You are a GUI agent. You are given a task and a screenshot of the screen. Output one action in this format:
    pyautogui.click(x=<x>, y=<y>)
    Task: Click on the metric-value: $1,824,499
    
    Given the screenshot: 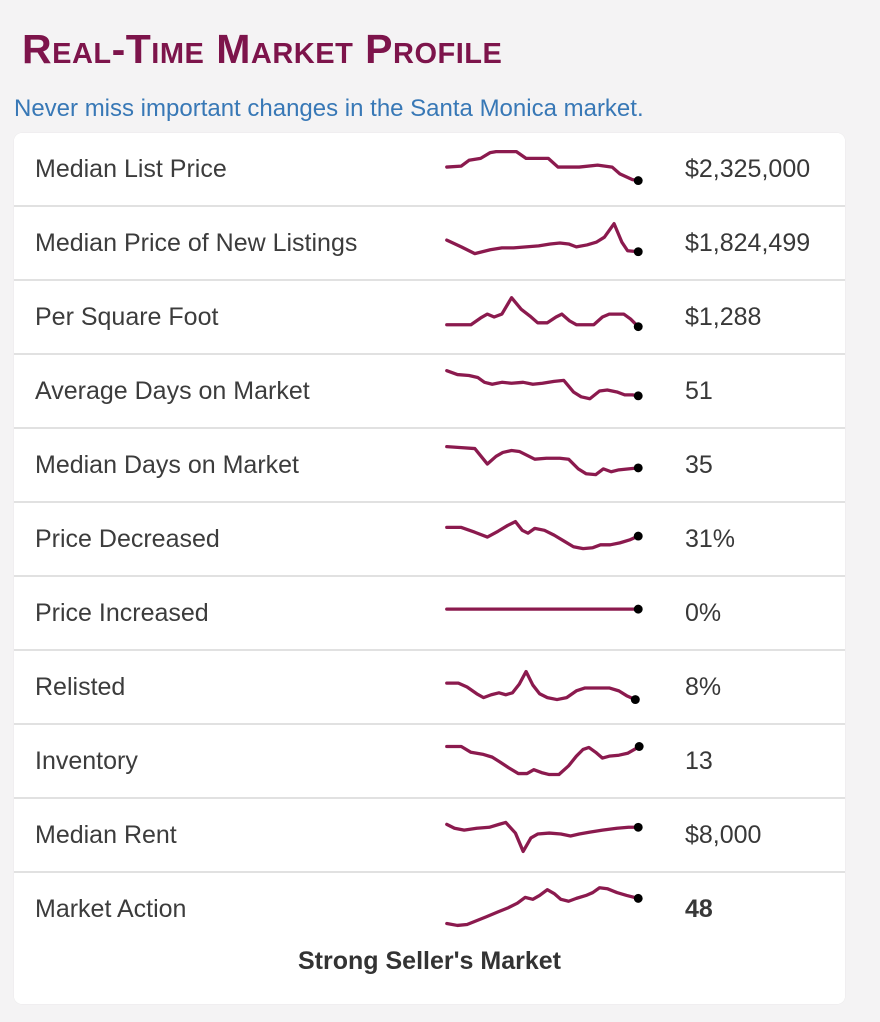 What is the action you would take?
    pyautogui.click(x=748, y=242)
    